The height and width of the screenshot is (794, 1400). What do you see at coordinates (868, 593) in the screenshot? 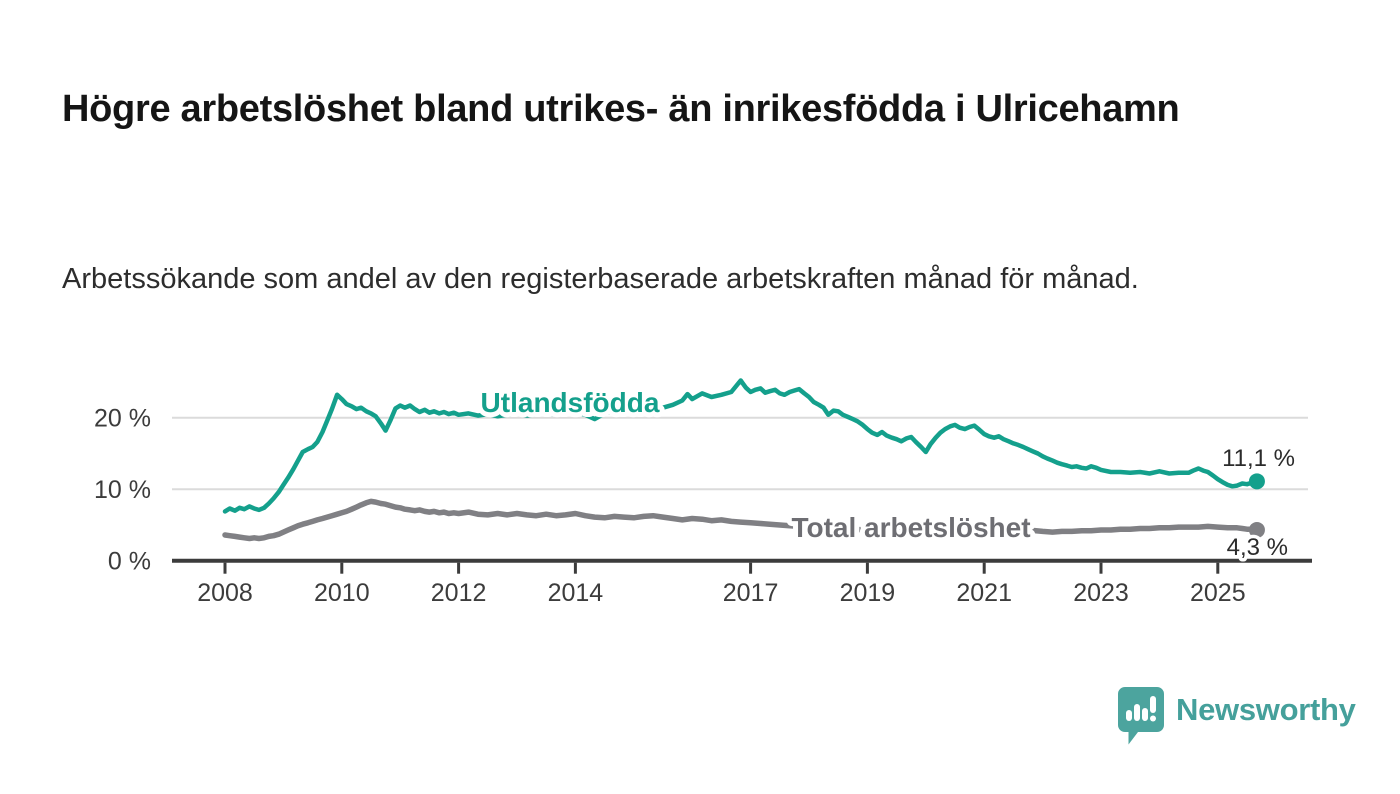
I see `x-tick-label: 2019` at bounding box center [868, 593].